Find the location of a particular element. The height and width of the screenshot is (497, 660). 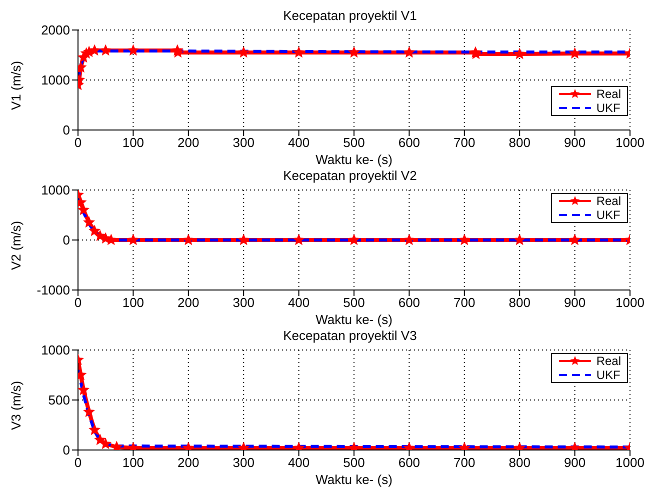

chart-title: Kecepatan proyektil V3 is located at coordinates (350, 336).